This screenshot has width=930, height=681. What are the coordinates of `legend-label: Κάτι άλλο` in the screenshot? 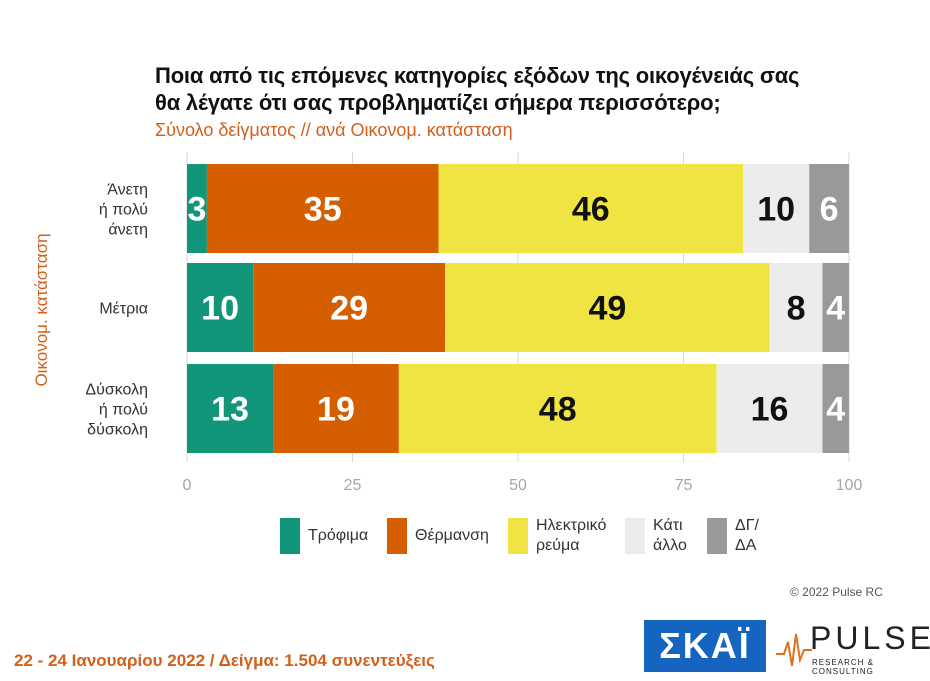 It's located at (670, 535).